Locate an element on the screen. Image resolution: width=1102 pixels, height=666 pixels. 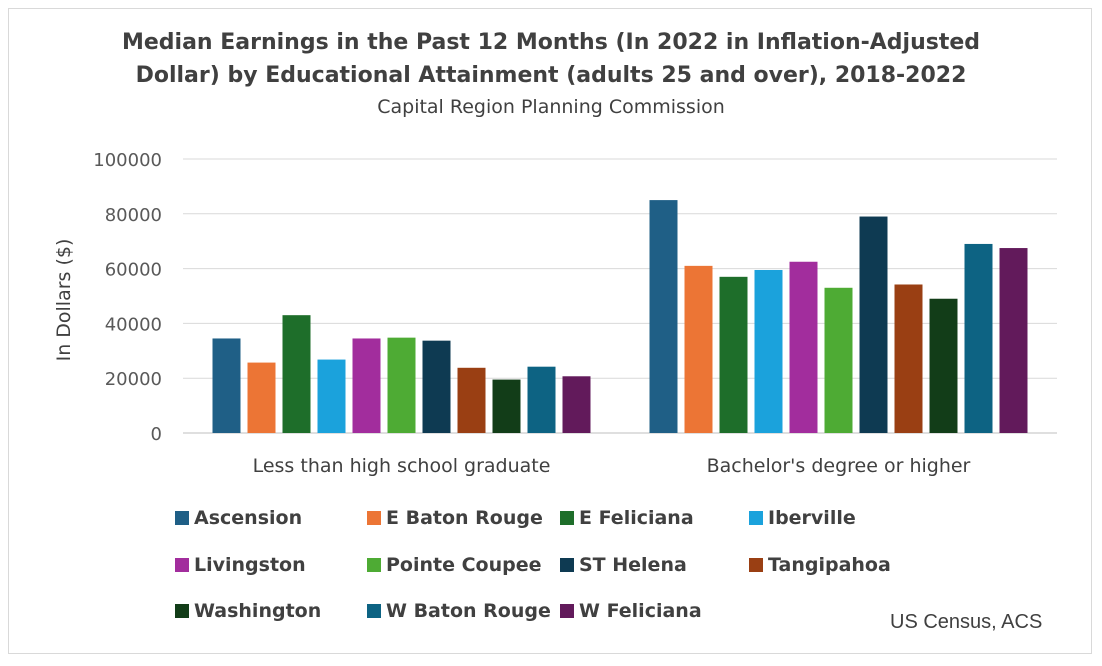
y-tick-label: 40000 is located at coordinates (133, 324).